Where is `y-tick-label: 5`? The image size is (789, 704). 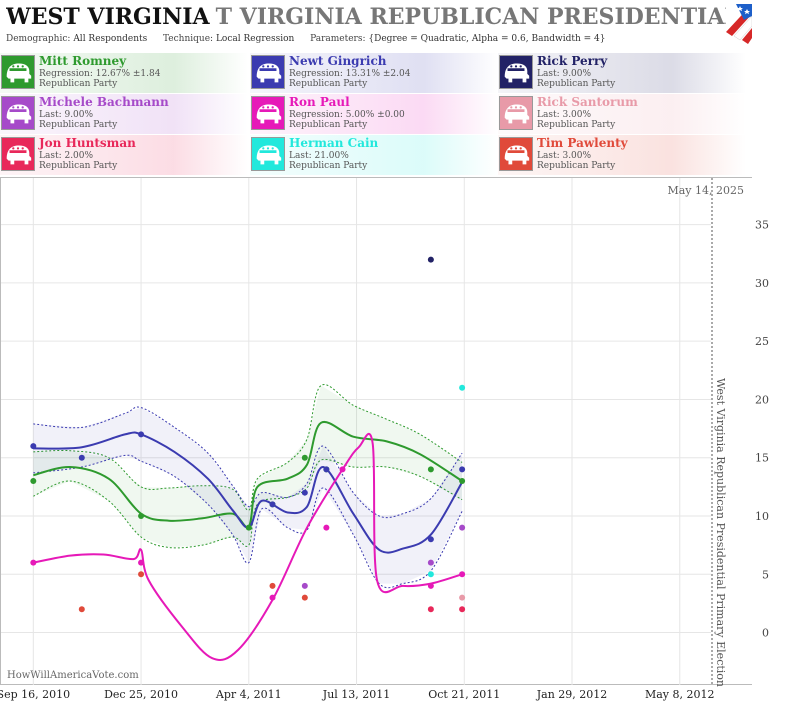
y-tick-label: 5 is located at coordinates (765, 574).